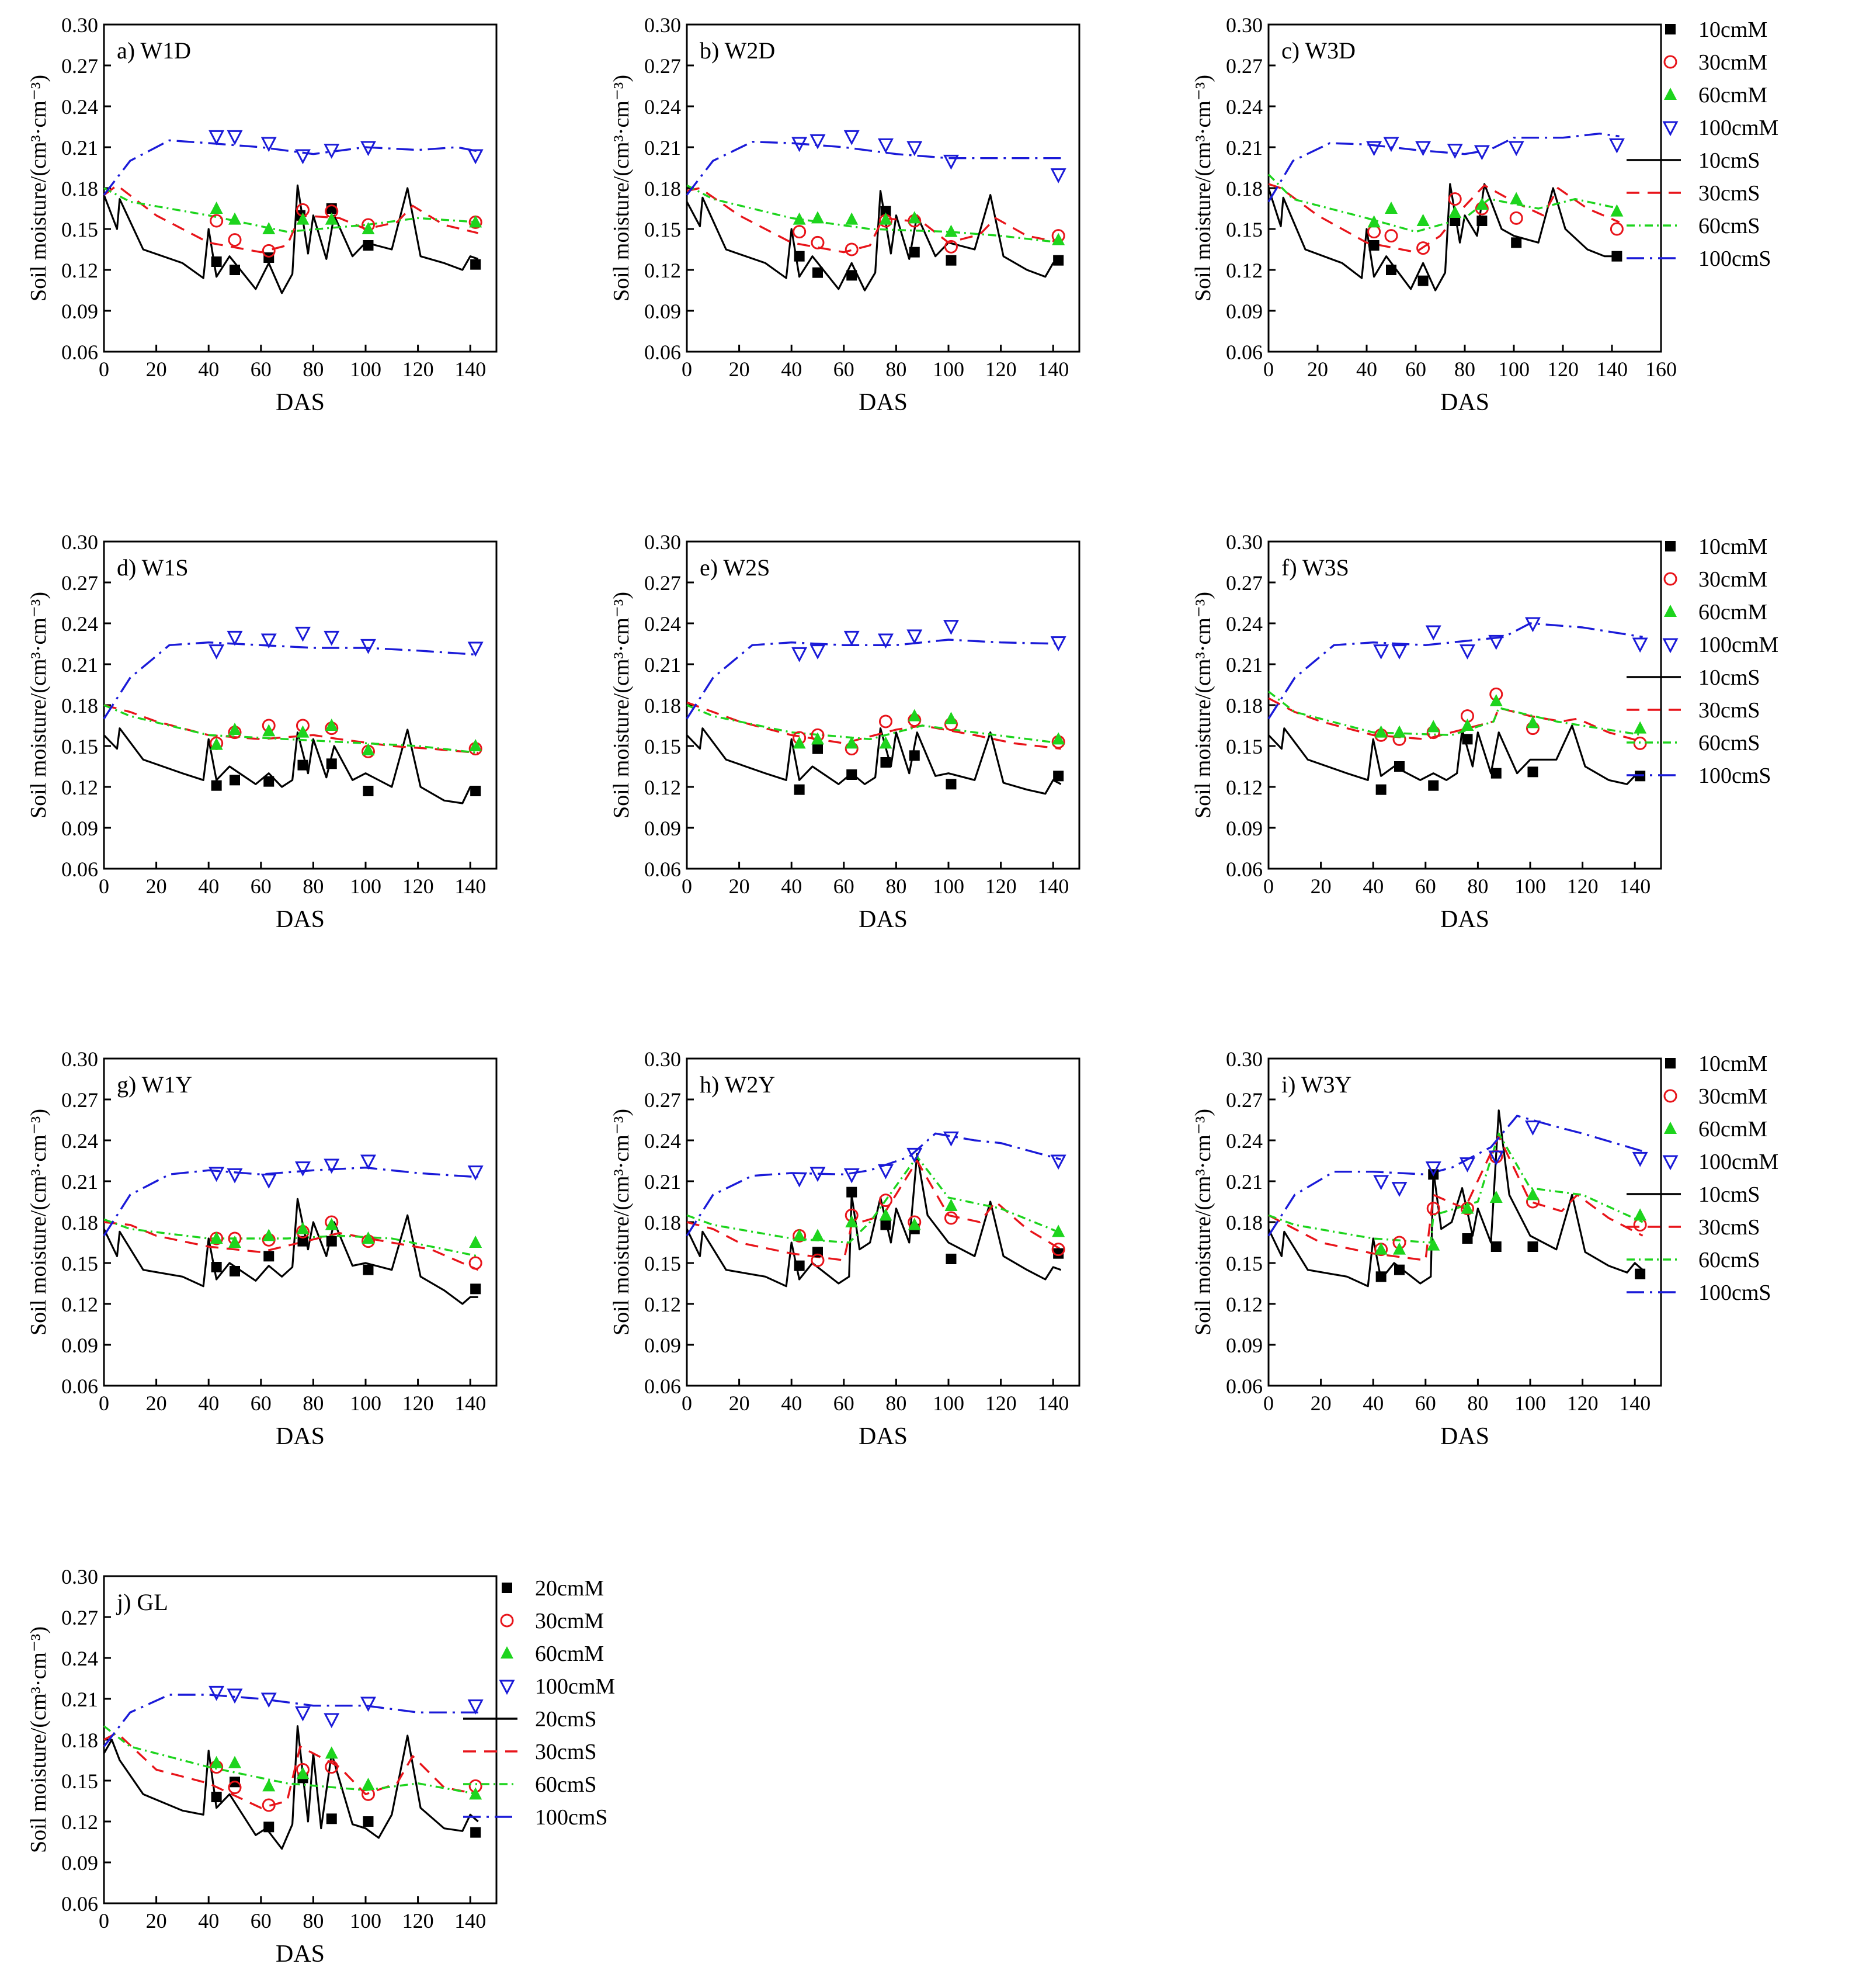 This screenshot has height=1988, width=1852. Describe the element at coordinates (1729, 1194) in the screenshot. I see `legend-label: 10cmS` at that location.